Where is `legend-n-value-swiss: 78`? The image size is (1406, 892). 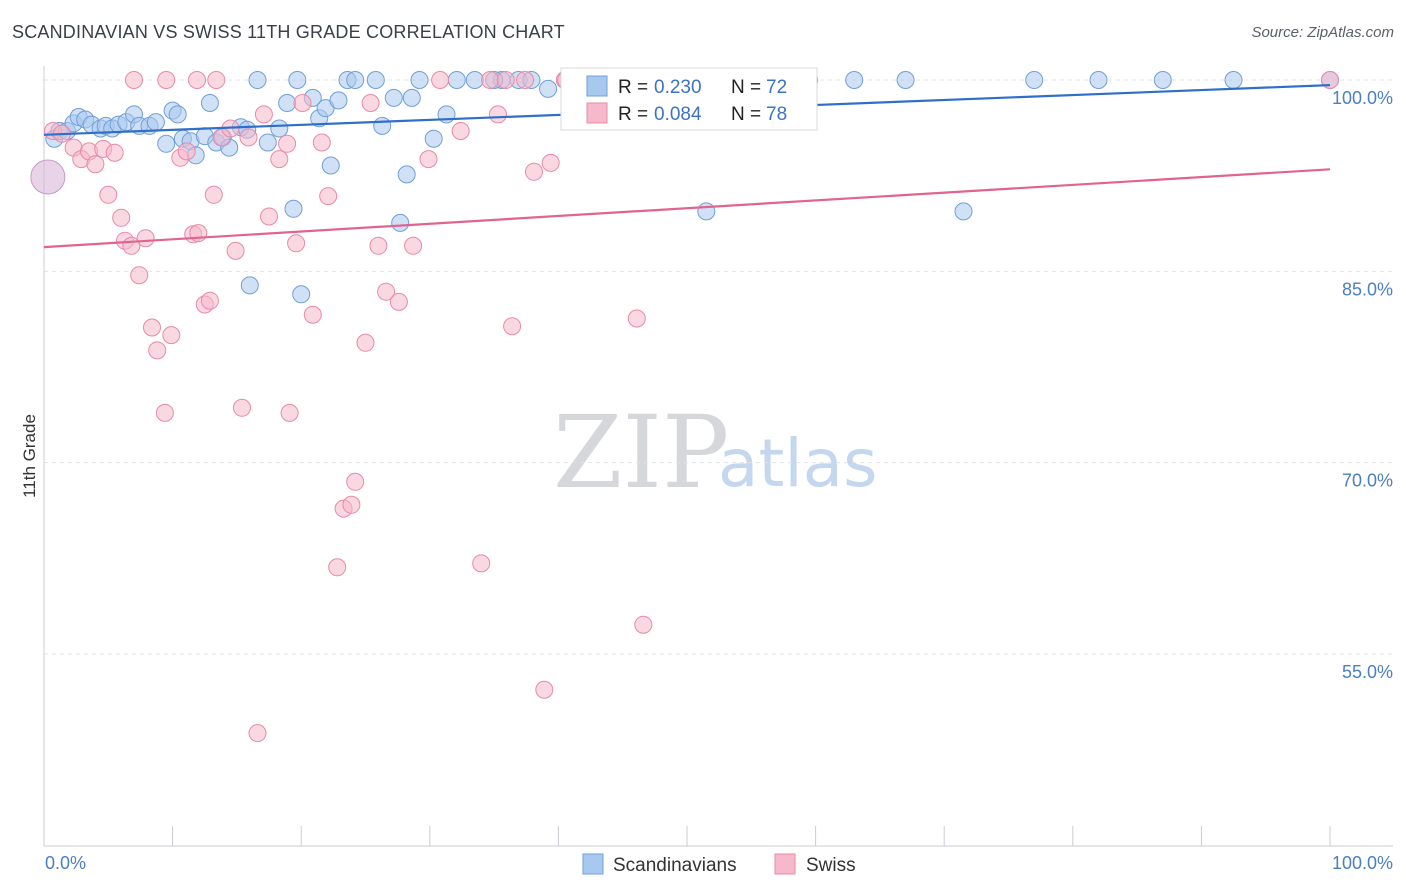
legend-n-value-swiss: 78 is located at coordinates (776, 114).